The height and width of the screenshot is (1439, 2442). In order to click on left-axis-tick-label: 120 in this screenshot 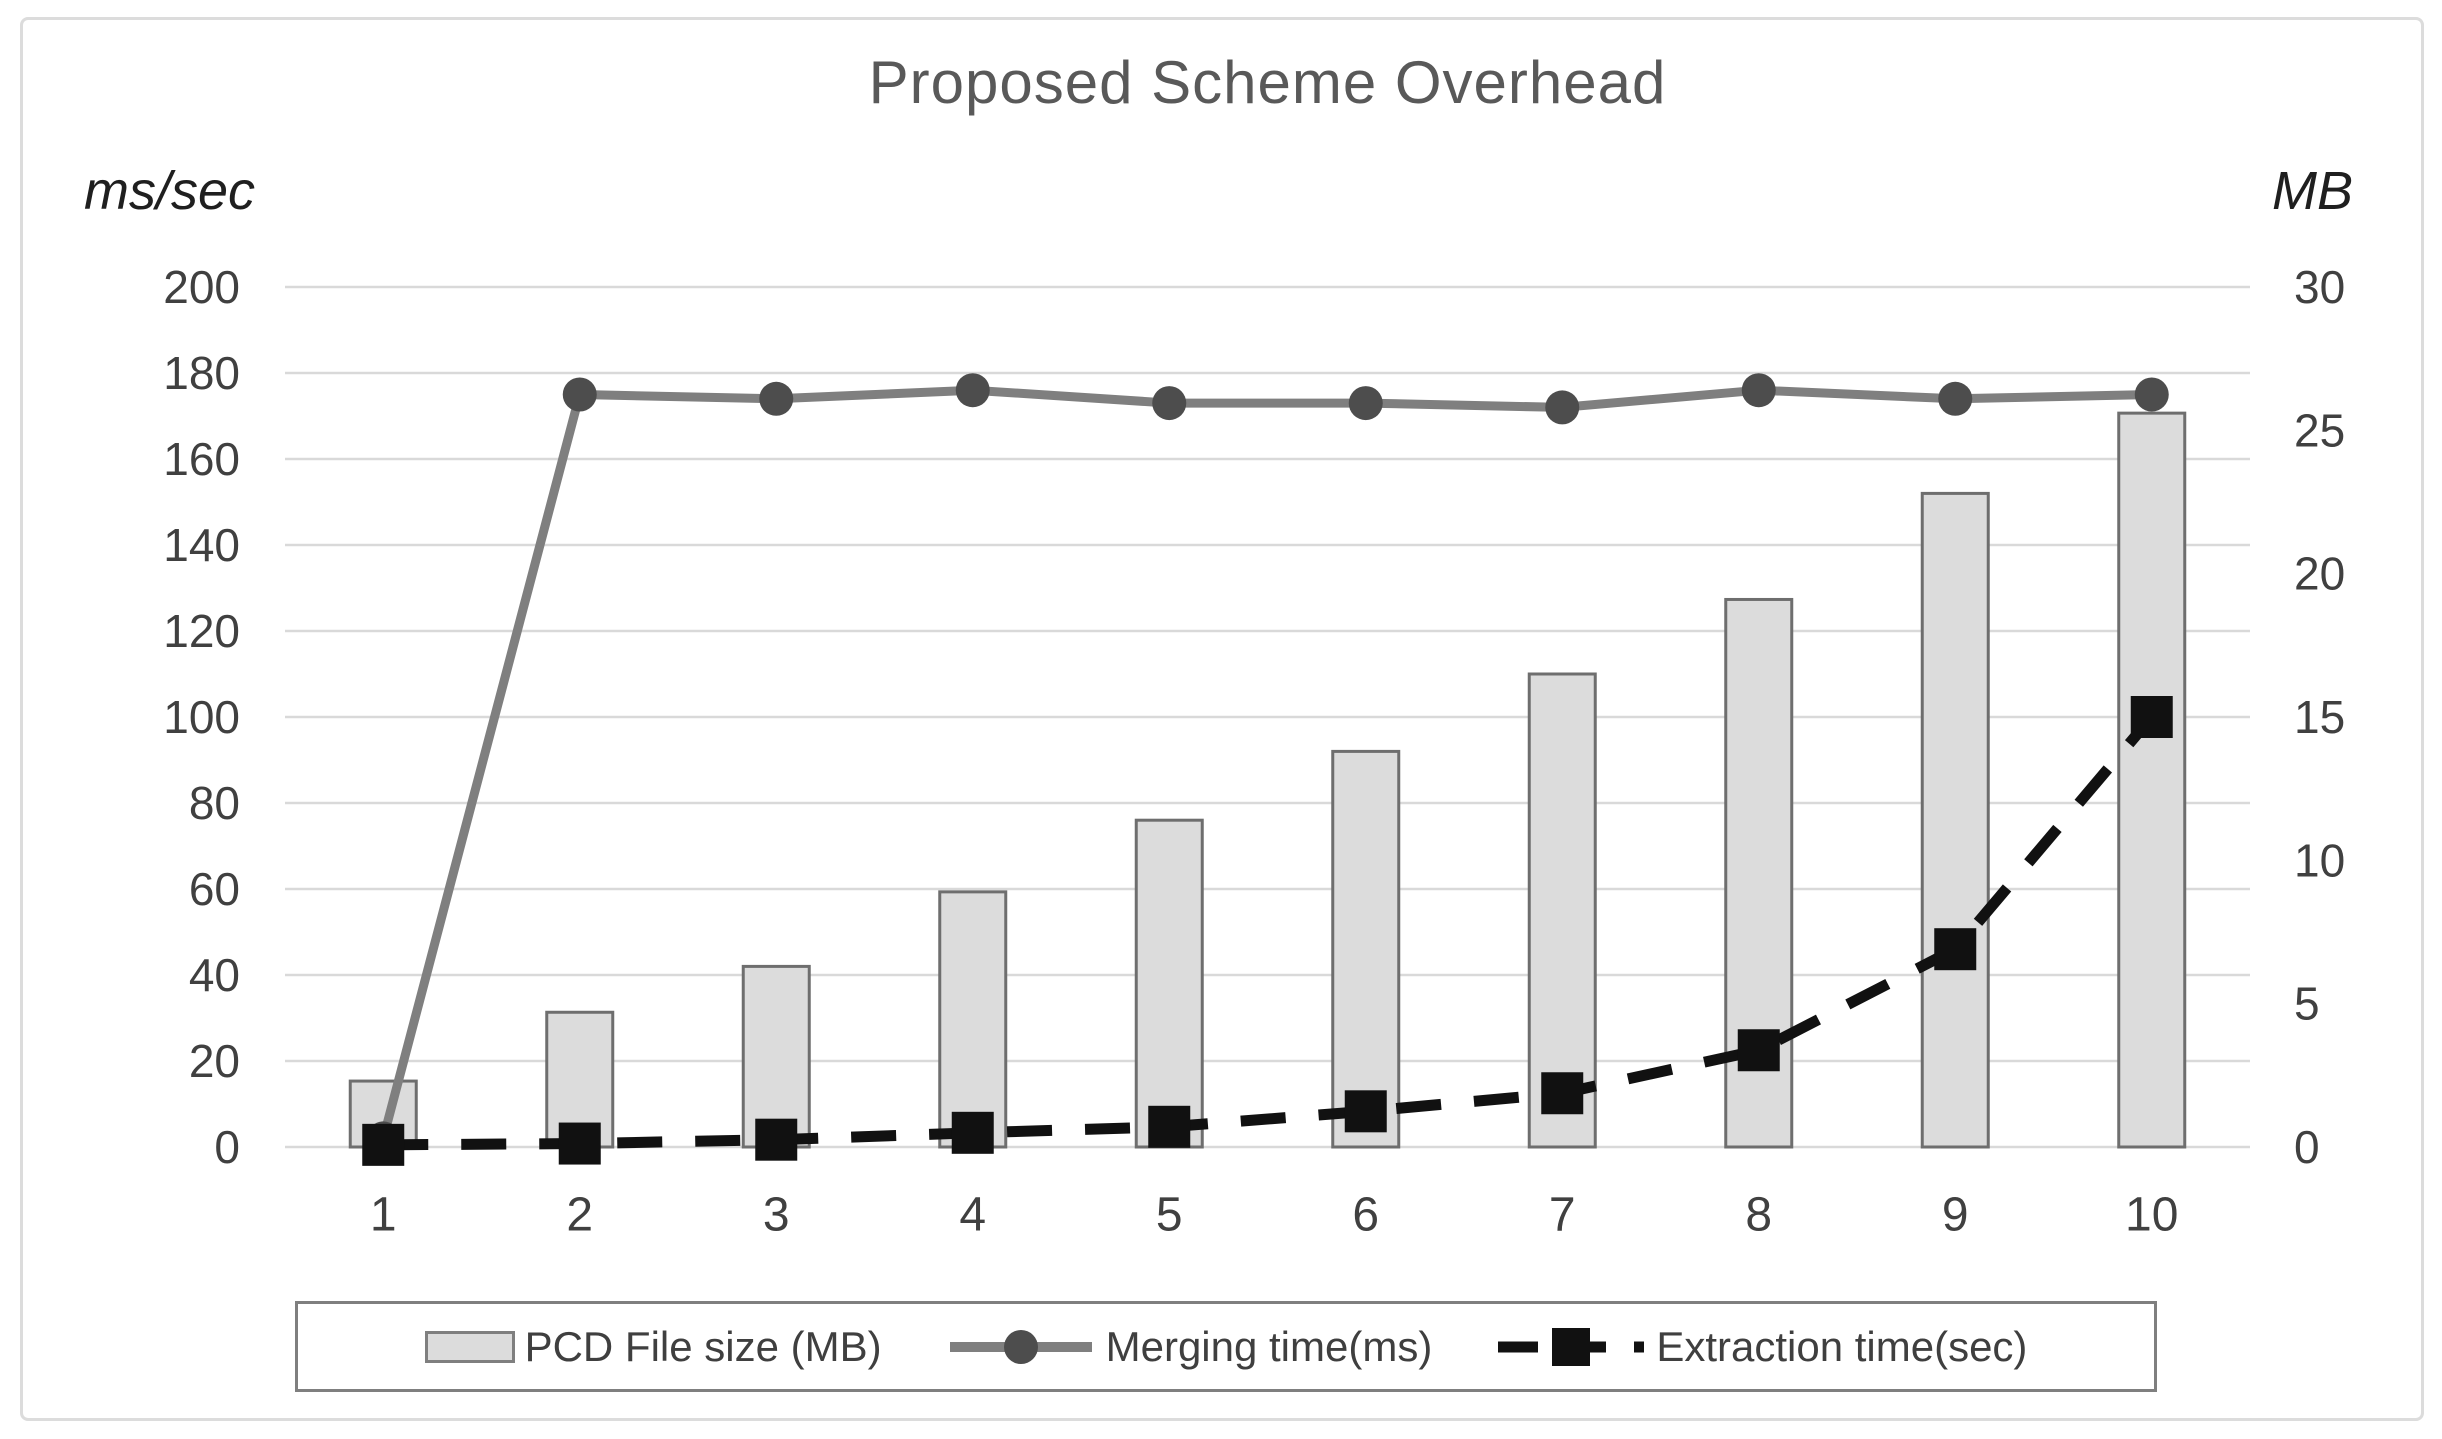, I will do `click(201, 631)`.